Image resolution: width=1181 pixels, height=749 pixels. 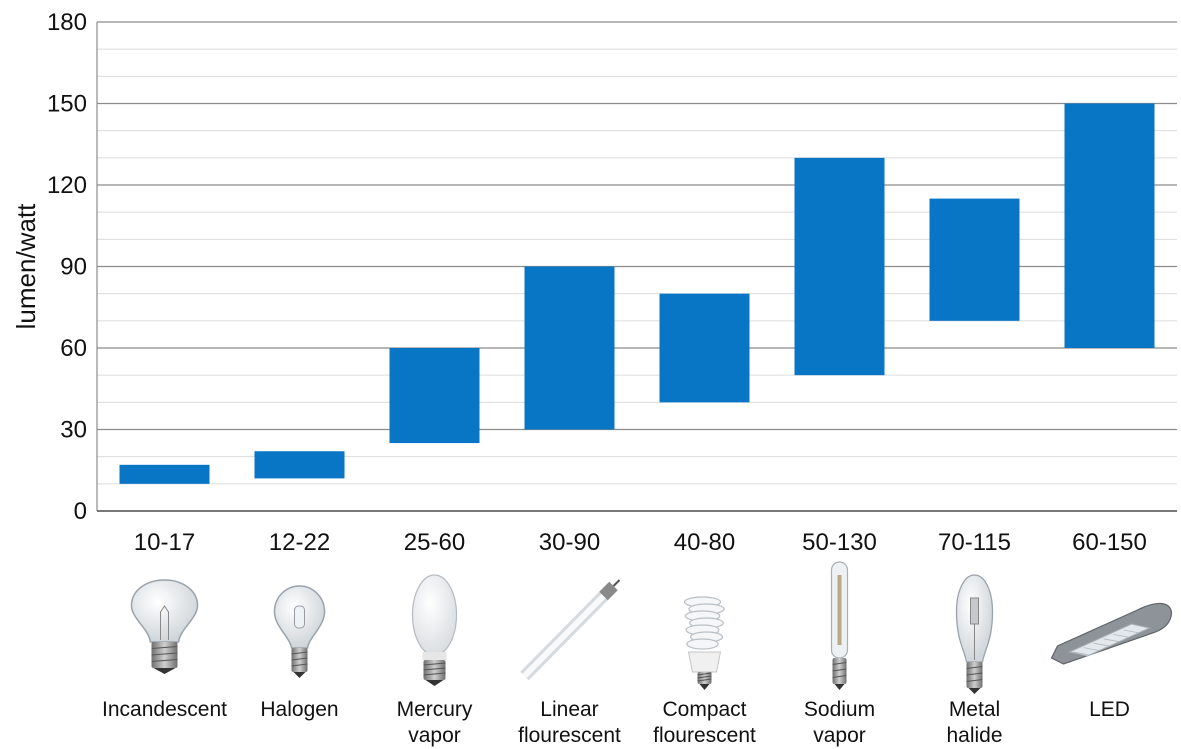 I want to click on lamp-type-label: Metal halide, so click(x=974, y=722).